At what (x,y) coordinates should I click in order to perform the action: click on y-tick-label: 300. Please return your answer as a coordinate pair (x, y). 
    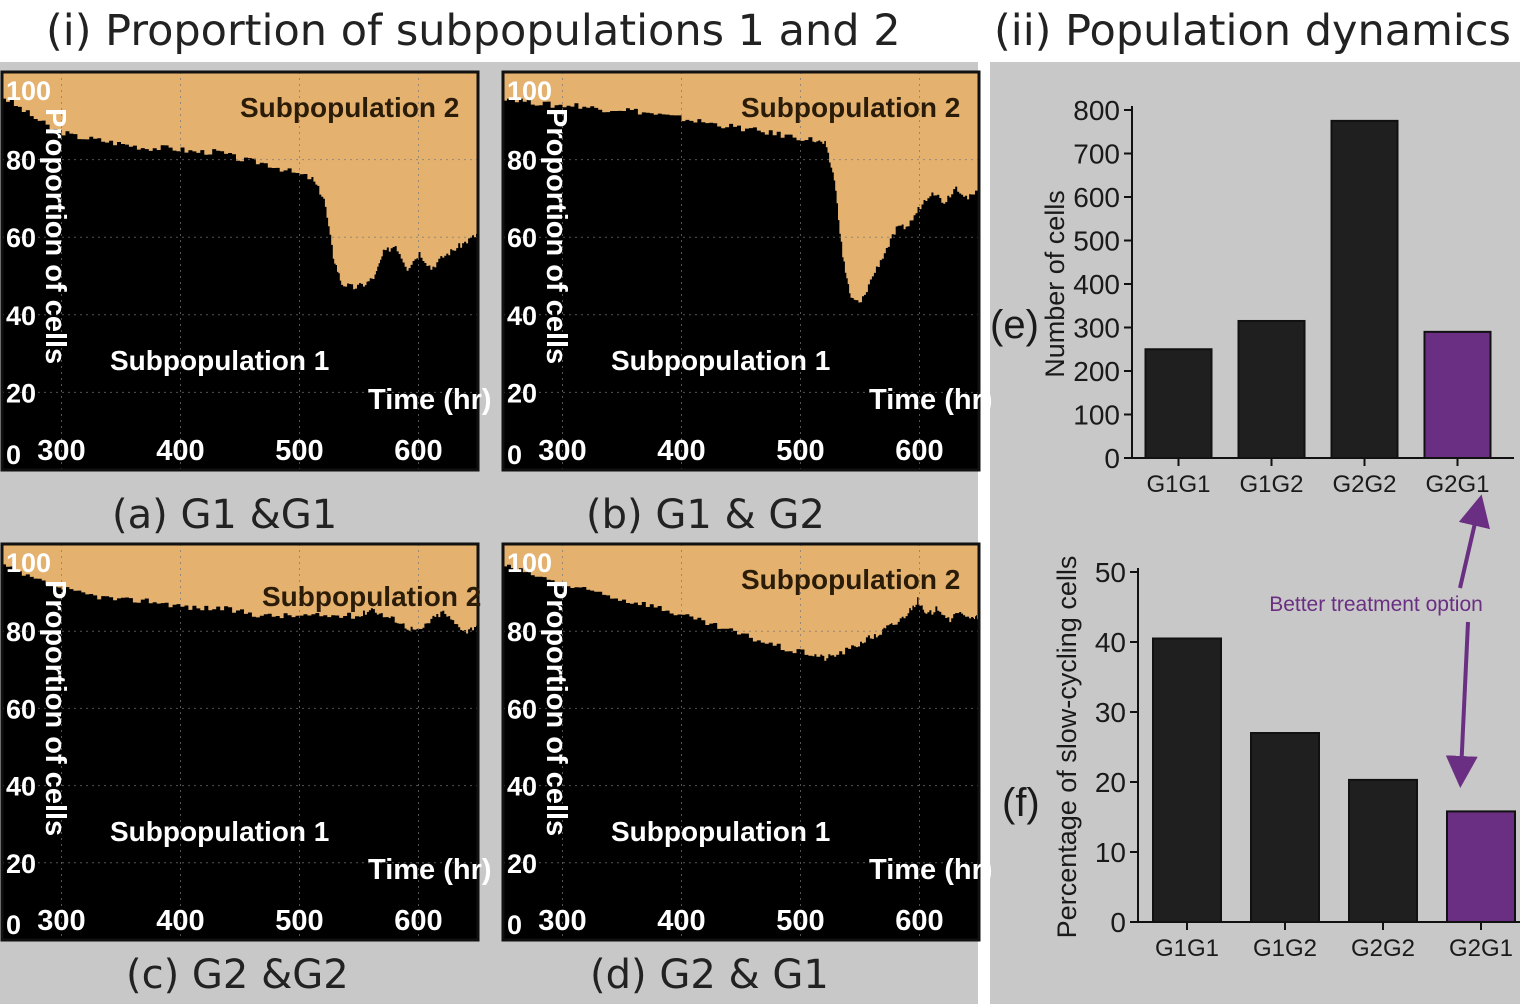
    Looking at the image, I should click on (1096, 328).